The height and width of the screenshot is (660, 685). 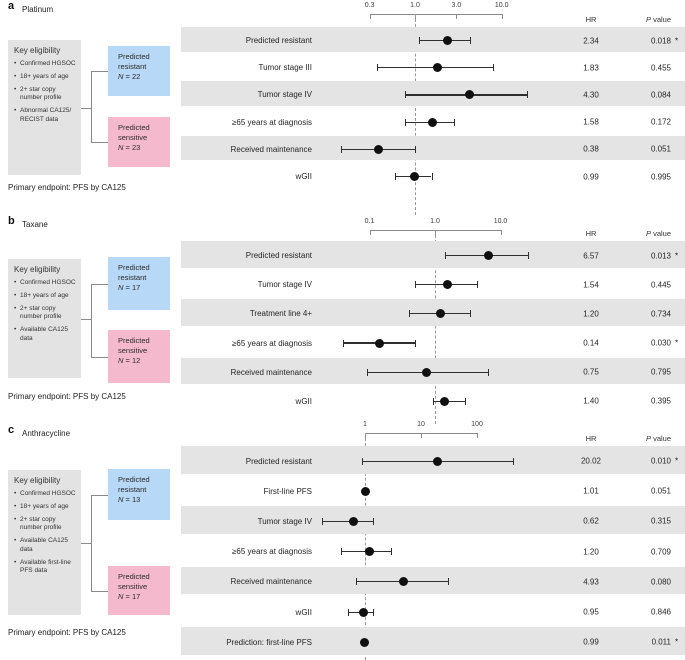 What do you see at coordinates (591, 521) in the screenshot?
I see `hr-value: 0.62` at bounding box center [591, 521].